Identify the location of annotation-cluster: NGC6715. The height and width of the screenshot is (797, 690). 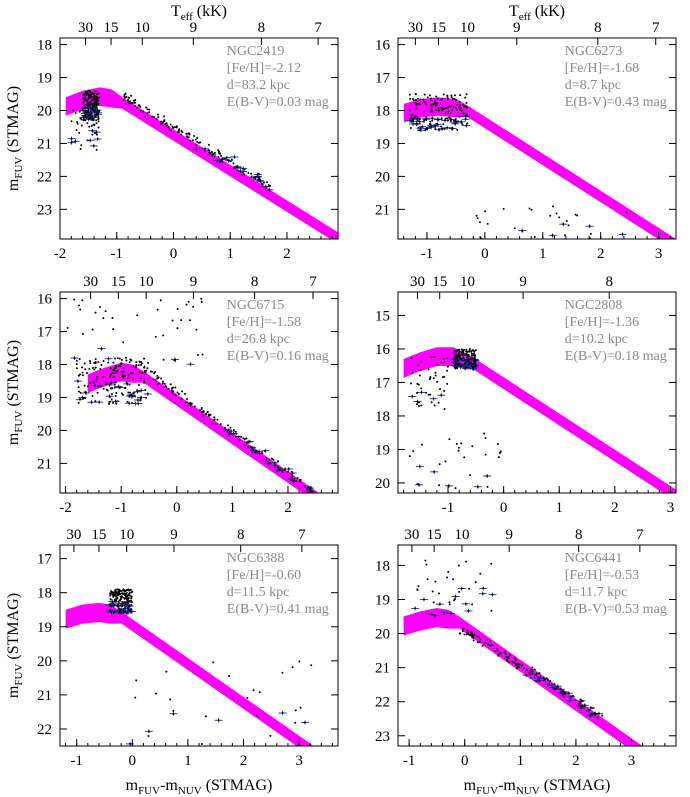
(256, 305).